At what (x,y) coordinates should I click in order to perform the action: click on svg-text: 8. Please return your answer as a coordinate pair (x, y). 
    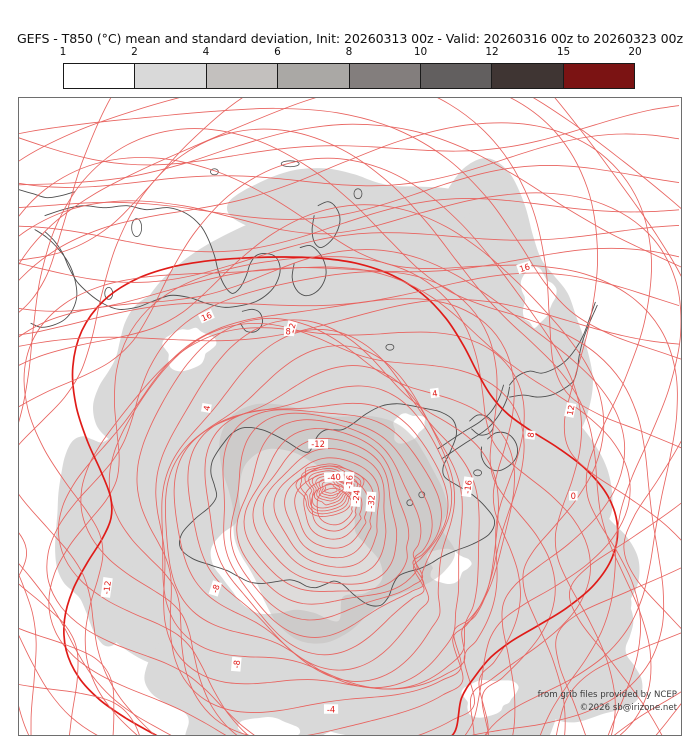
    Looking at the image, I should click on (530, 435).